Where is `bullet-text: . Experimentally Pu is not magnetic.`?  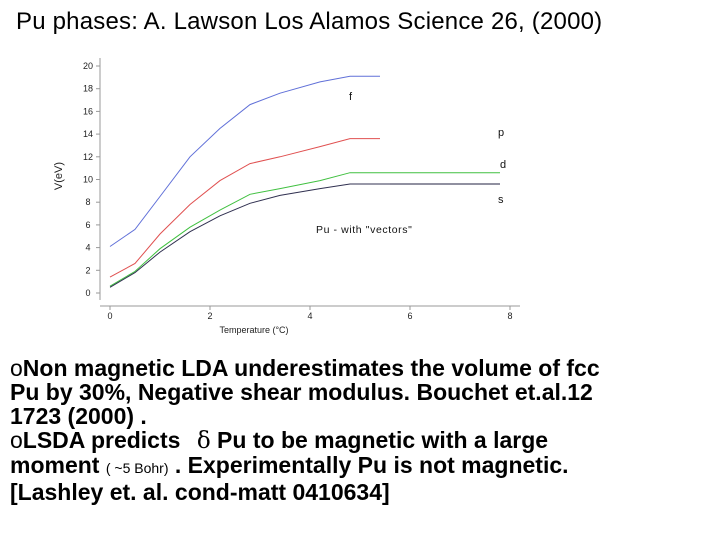
bullet-text: . Experimentally Pu is not magnetic. is located at coordinates (368, 465).